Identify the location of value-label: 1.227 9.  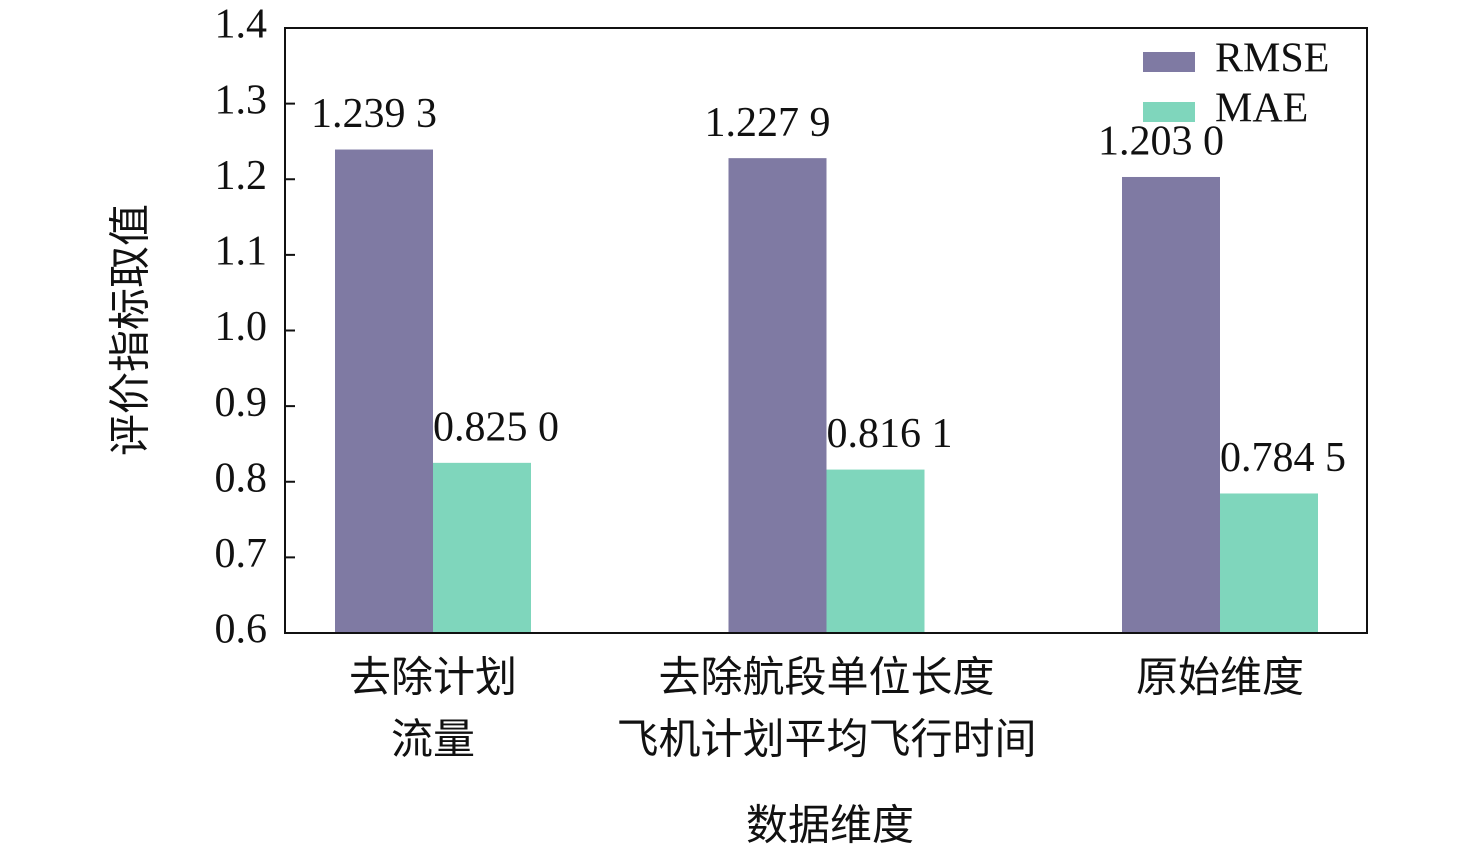
(768, 123).